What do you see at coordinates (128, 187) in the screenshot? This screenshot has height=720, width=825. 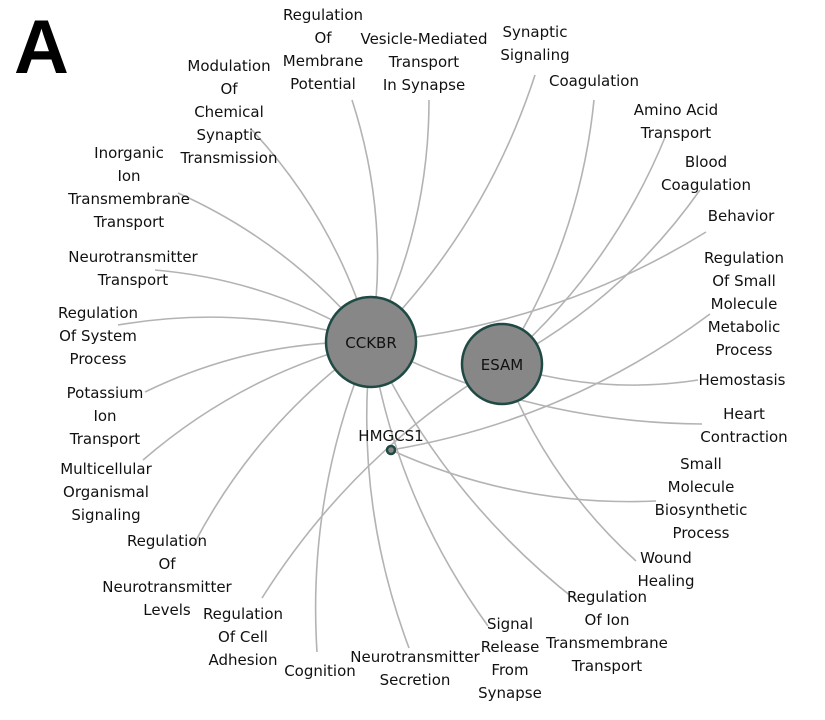 I see `term-label-t23: Inorganic Ion Transmembrane Transport` at bounding box center [128, 187].